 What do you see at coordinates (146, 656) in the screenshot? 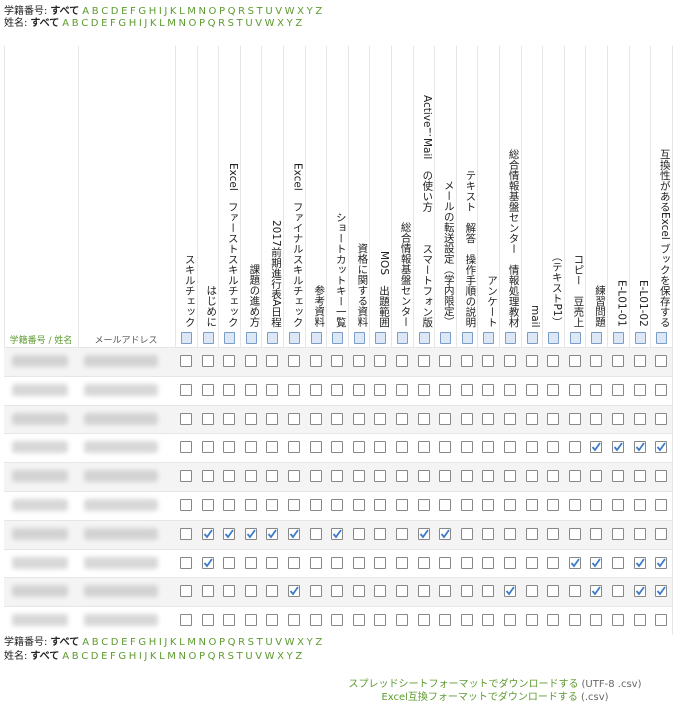
I see `filter-letter: J` at bounding box center [146, 656].